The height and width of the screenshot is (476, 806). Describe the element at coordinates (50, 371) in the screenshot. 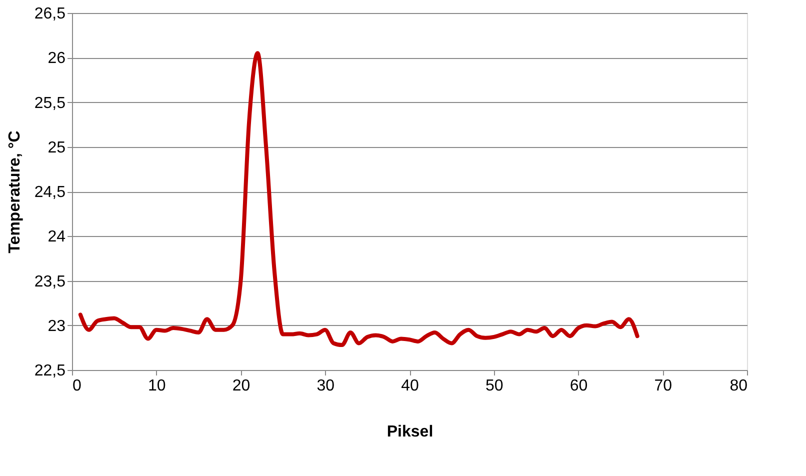

I see `y-tick-label: 22,5` at that location.